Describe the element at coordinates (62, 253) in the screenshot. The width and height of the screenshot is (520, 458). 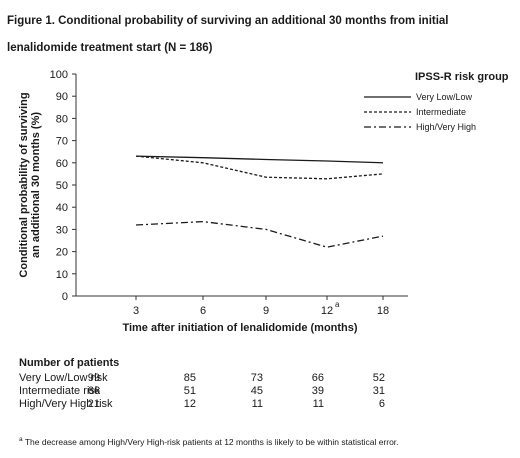
I see `y-tick-label: 20` at that location.